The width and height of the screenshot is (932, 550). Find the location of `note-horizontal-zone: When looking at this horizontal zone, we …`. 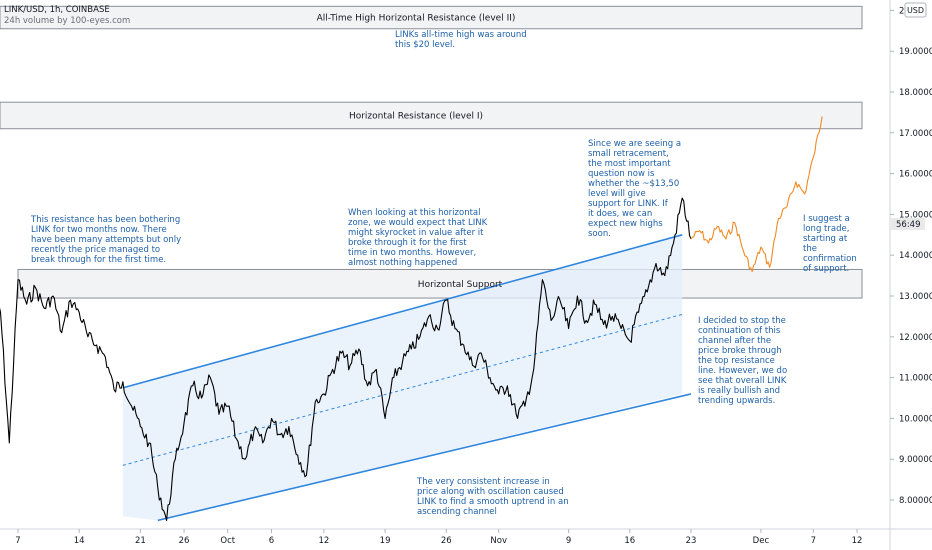

note-horizontal-zone: When looking at this horizontal zone, we … is located at coordinates (418, 238).